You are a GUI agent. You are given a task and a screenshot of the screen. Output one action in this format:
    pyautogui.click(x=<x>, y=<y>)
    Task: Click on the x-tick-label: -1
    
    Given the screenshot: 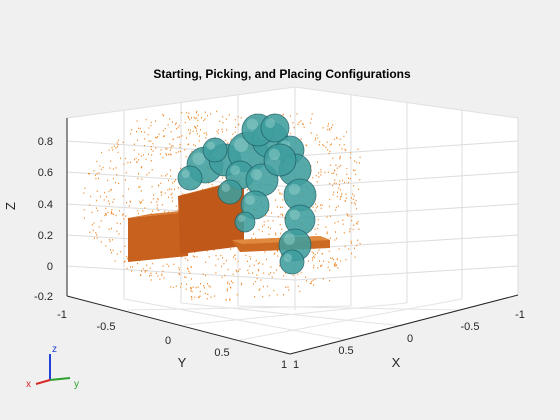 What is the action you would take?
    pyautogui.click(x=520, y=315)
    